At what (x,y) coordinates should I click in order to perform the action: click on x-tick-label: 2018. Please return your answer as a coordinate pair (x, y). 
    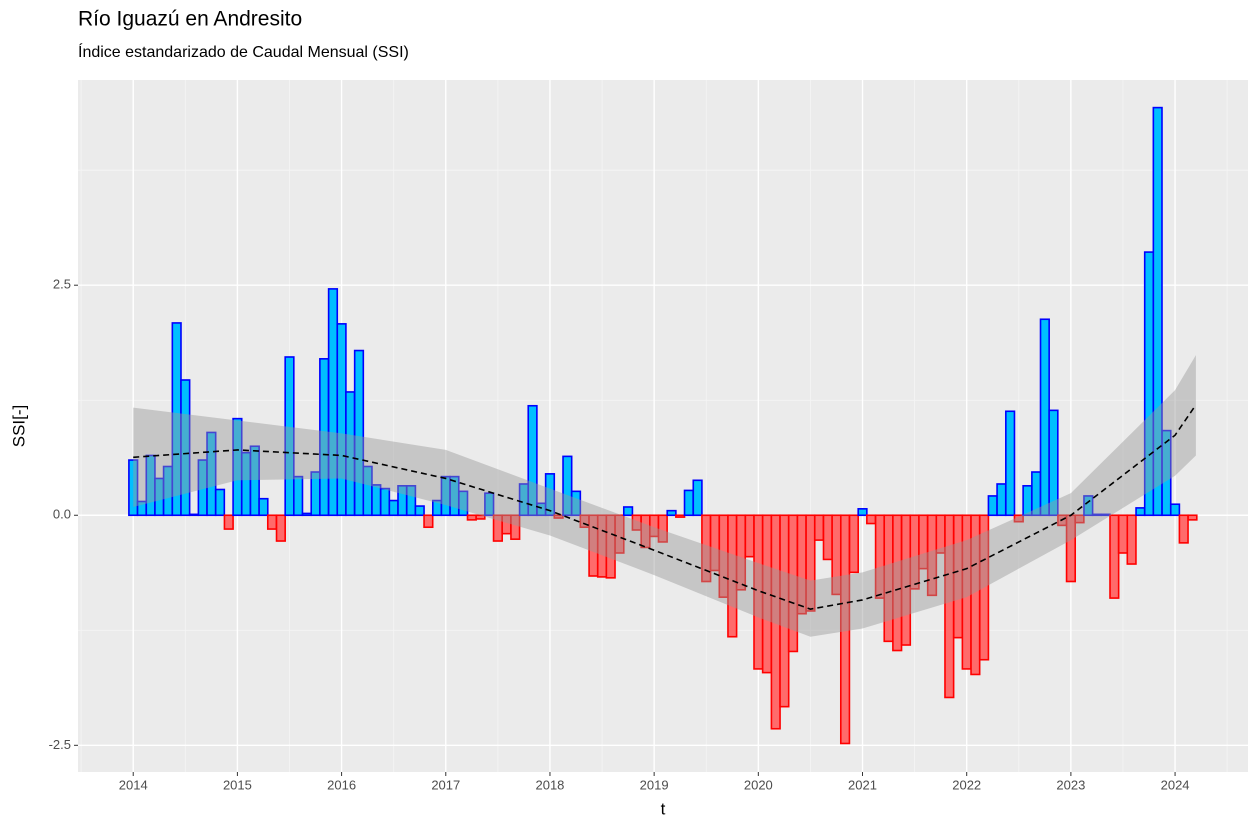
    Looking at the image, I should click on (549, 784).